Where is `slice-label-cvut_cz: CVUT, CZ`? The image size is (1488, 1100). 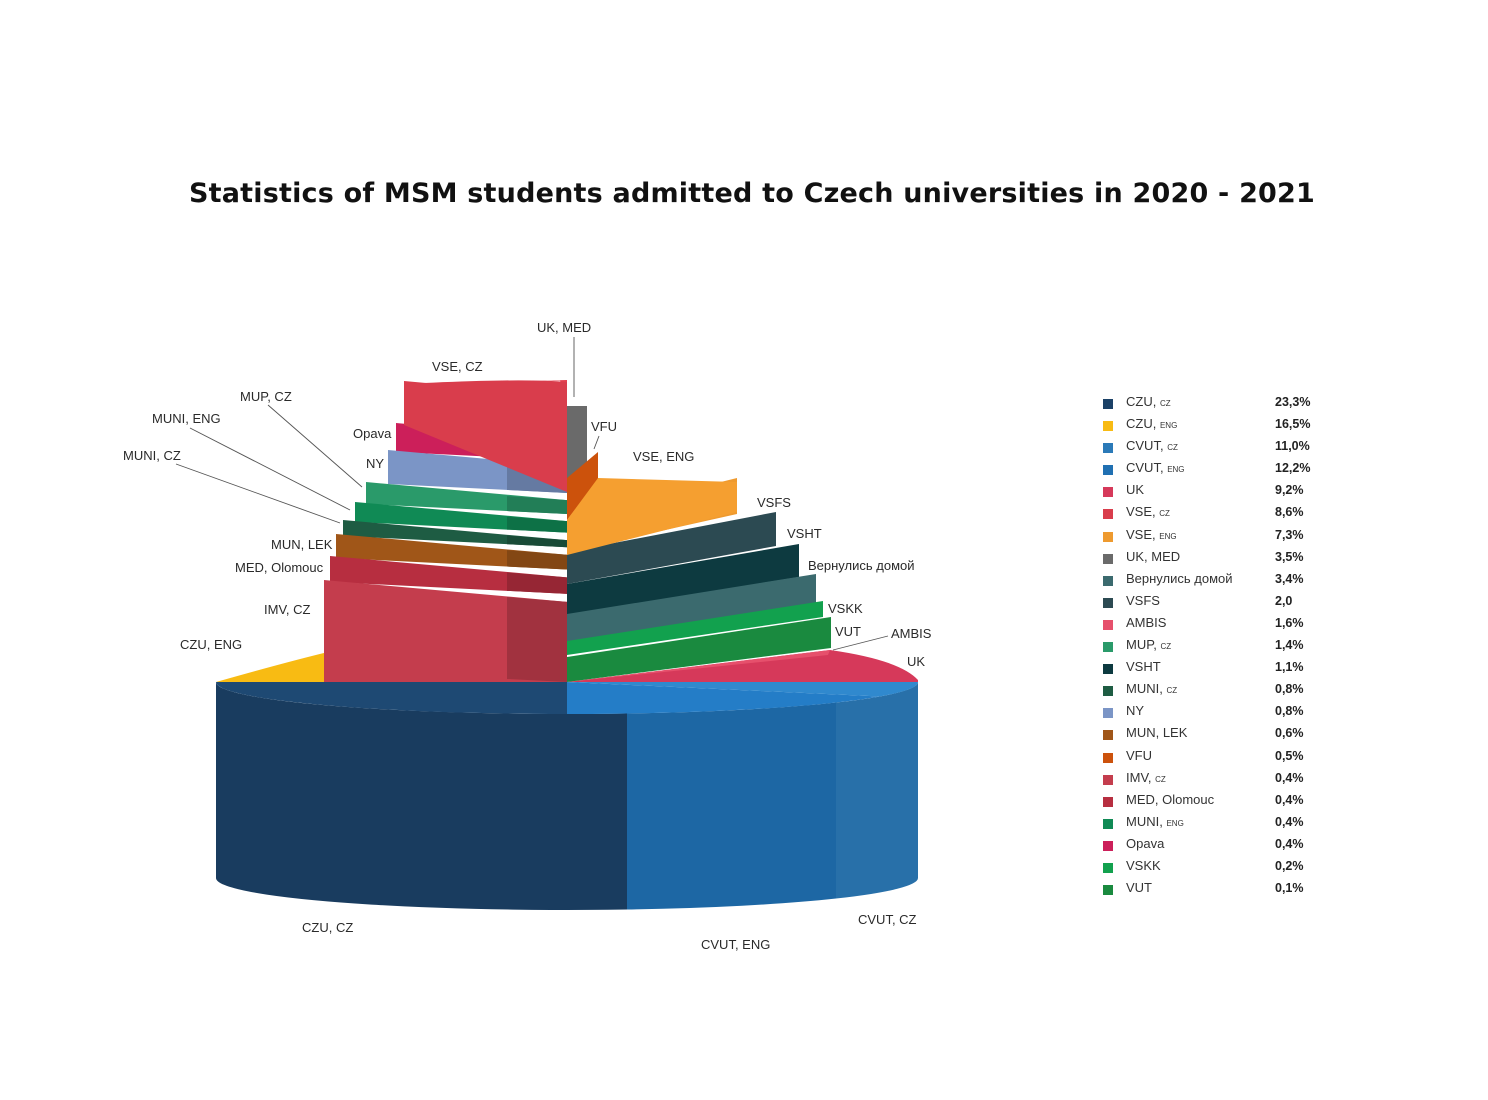
slice-label-cvut_cz: CVUT, CZ is located at coordinates (887, 919).